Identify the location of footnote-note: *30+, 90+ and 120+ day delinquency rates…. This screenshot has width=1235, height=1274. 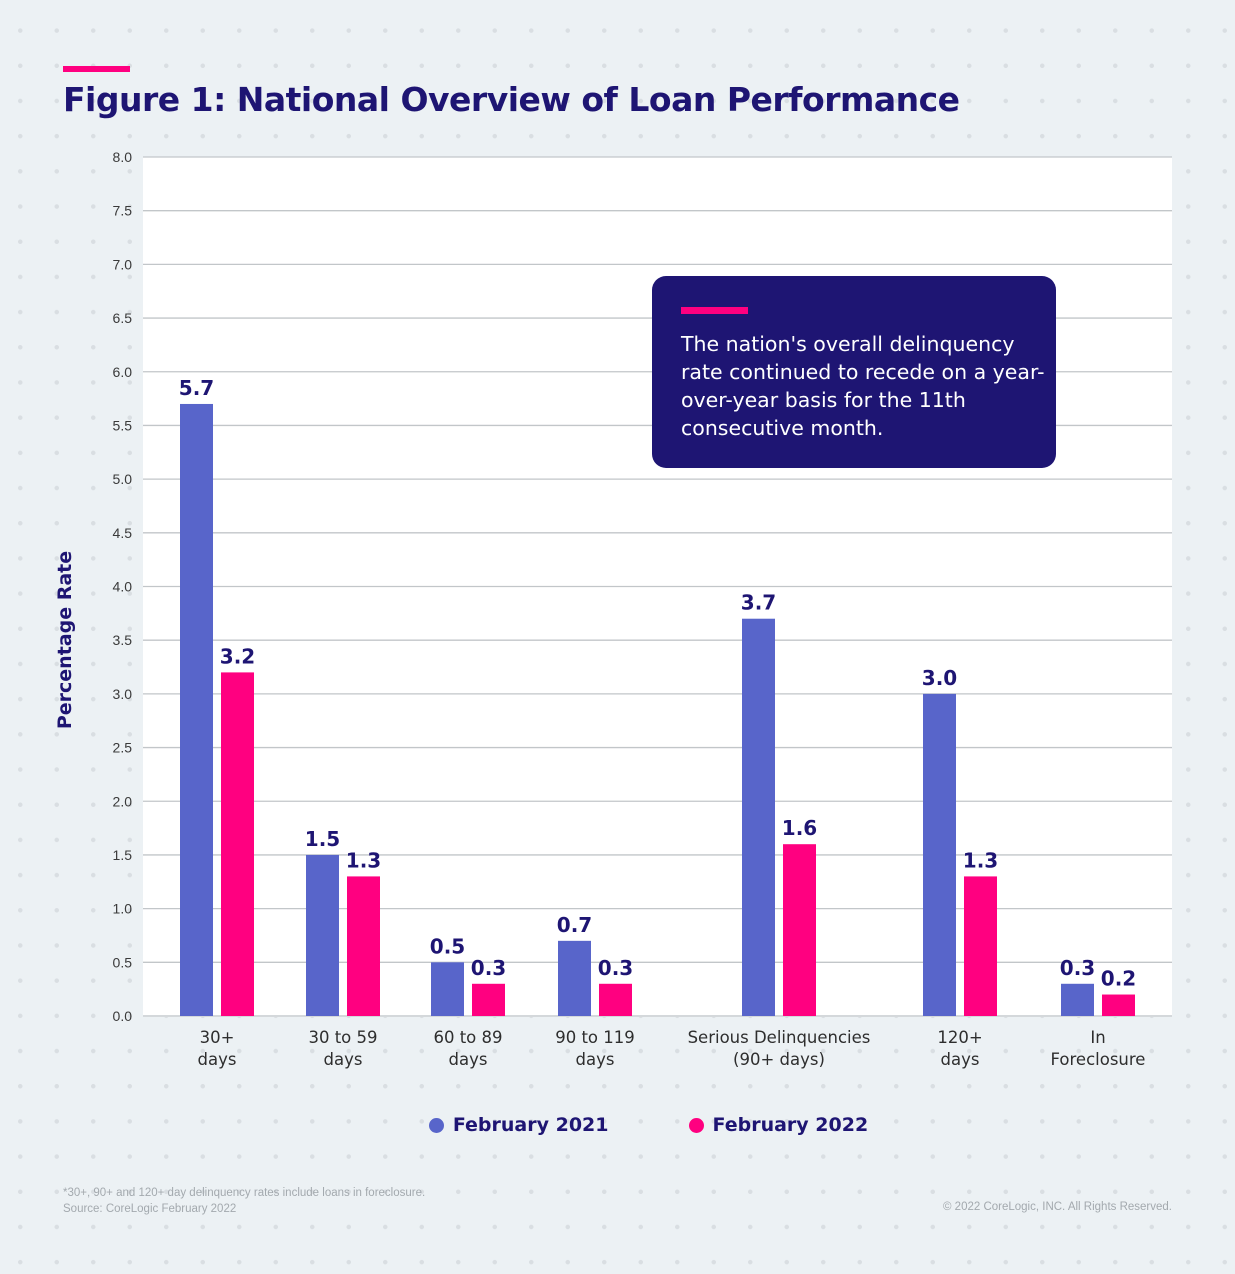
(244, 1193).